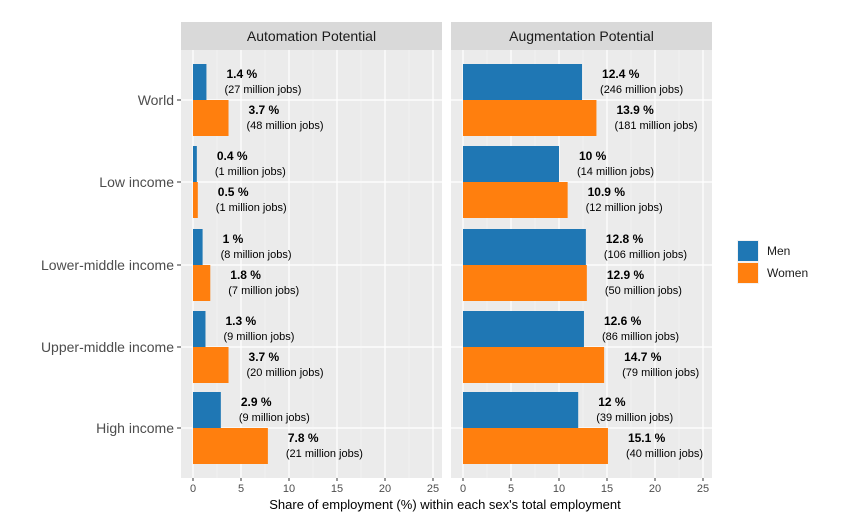 This screenshot has width=853, height=527. What do you see at coordinates (625, 239) in the screenshot?
I see `data-label-percent: 12.8 %` at bounding box center [625, 239].